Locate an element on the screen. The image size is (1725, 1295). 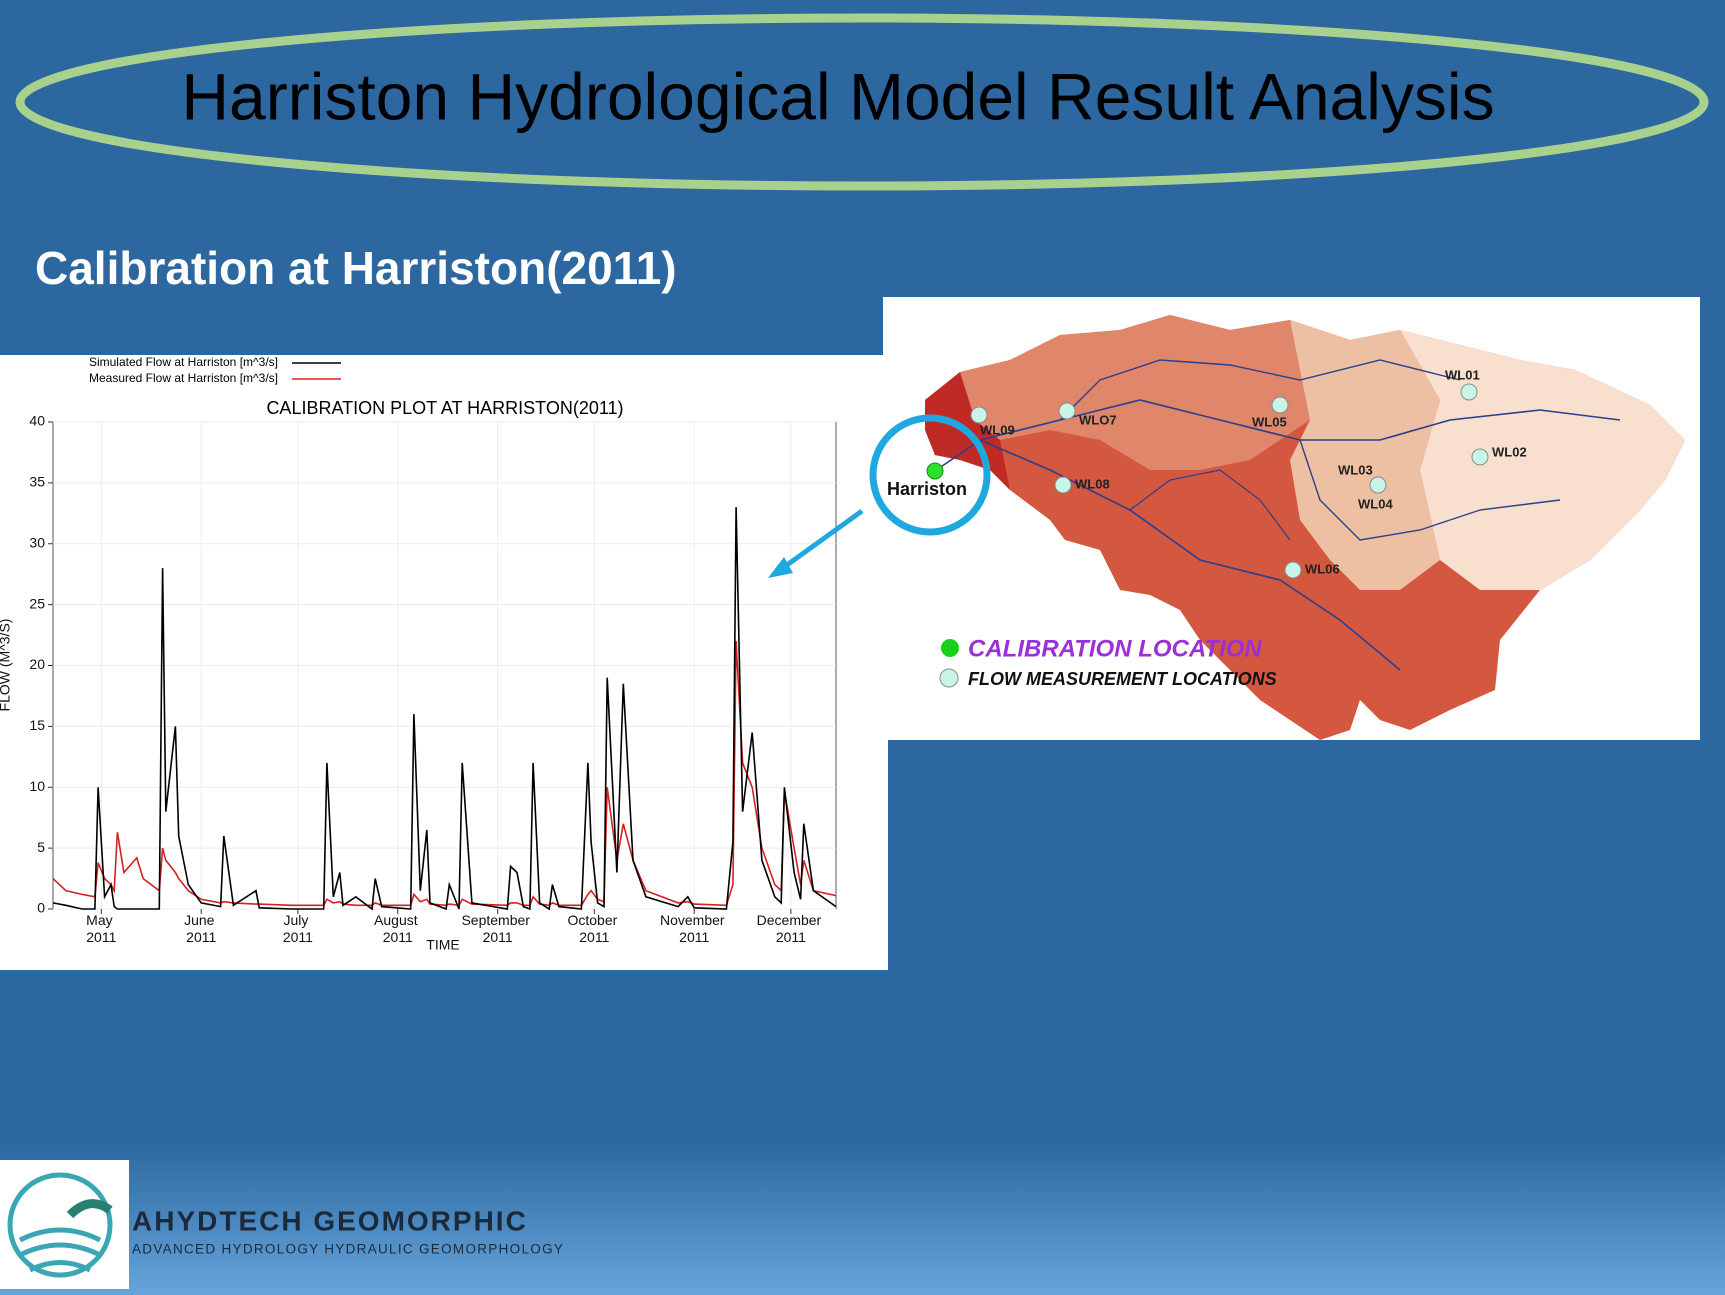
y-tick-label: 20 is located at coordinates (37, 664).